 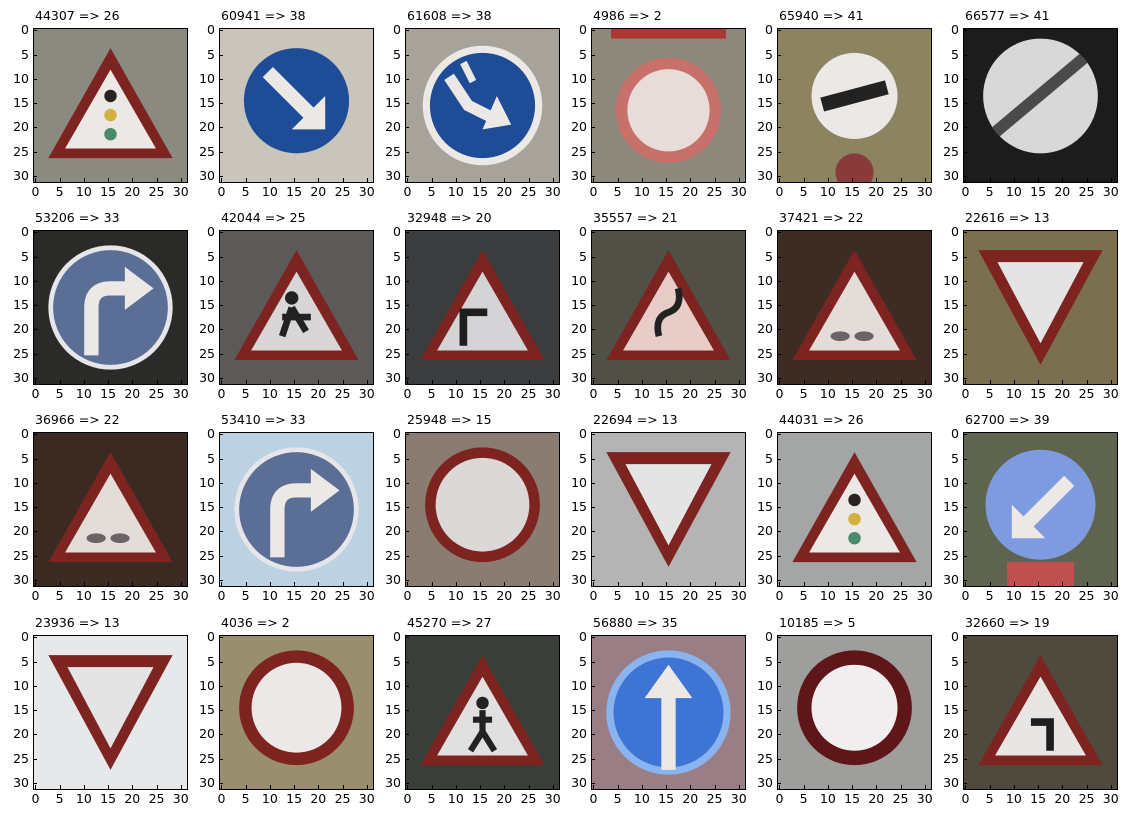 What do you see at coordinates (579, 555) in the screenshot?
I see `y-tick-label: 25` at bounding box center [579, 555].